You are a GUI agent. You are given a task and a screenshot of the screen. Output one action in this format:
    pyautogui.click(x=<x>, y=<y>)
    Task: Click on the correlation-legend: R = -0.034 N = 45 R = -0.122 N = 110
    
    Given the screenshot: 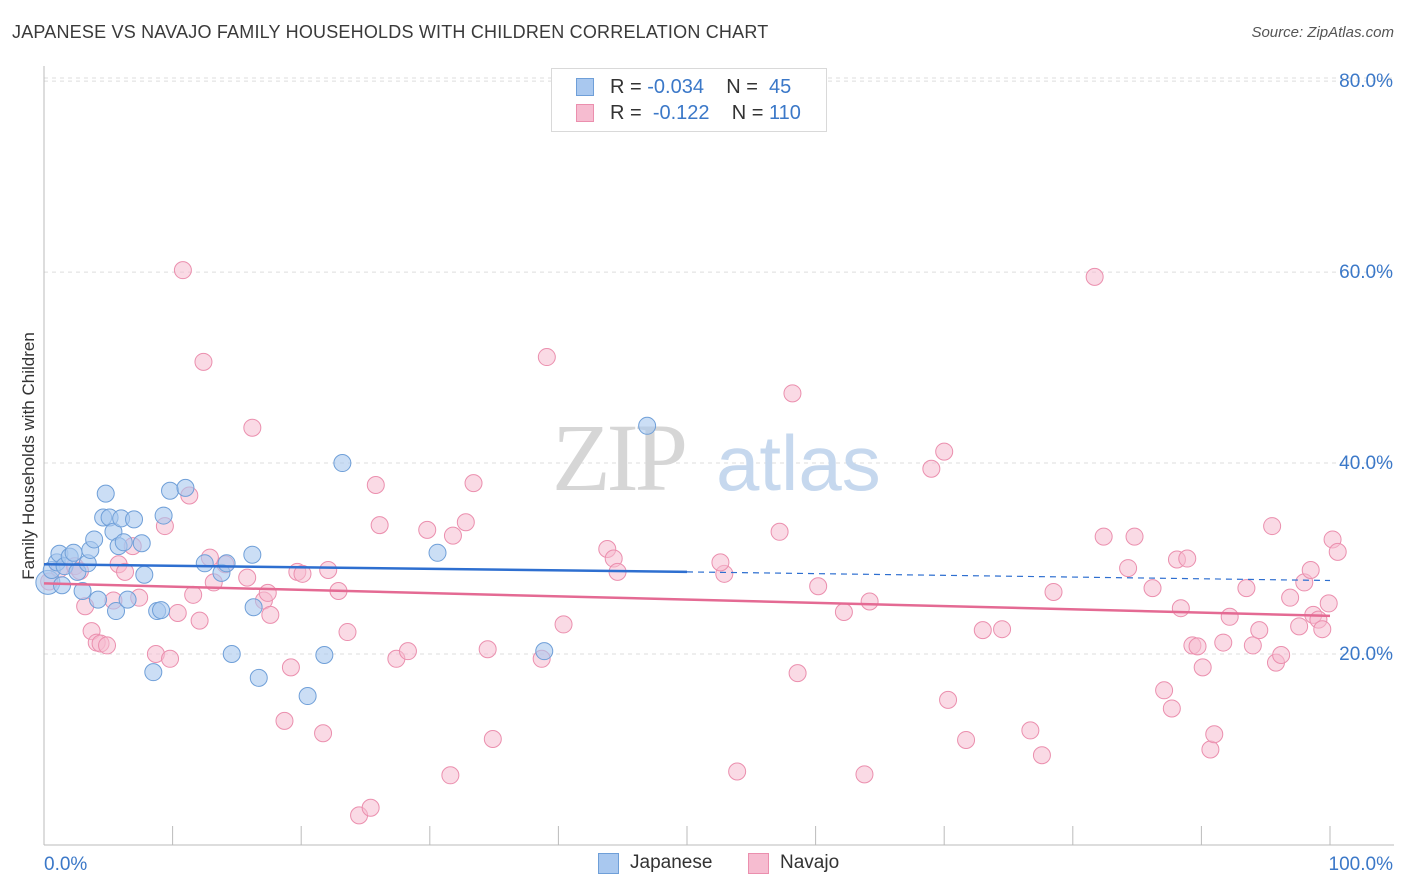 What is the action you would take?
    pyautogui.click(x=689, y=100)
    